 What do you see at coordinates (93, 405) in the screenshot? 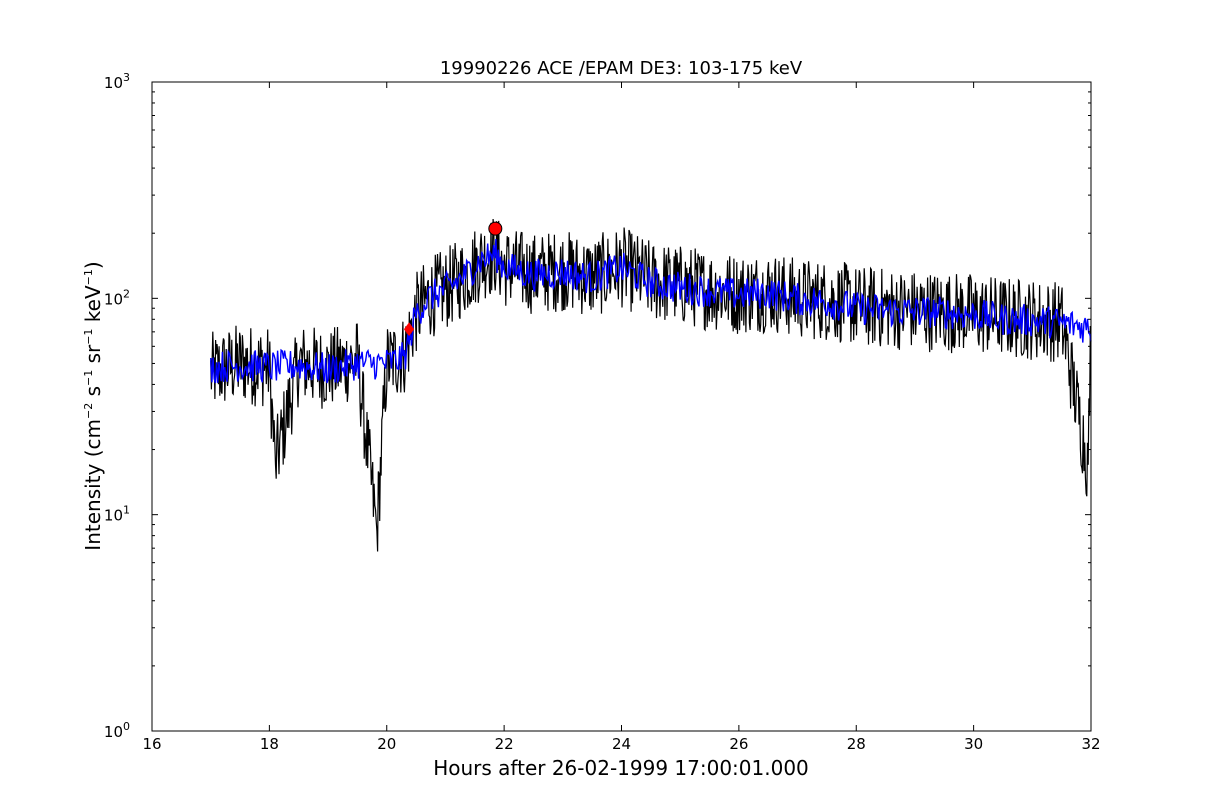
I see `y-axis-label: Intensity (cm−2 s−1 sr−1 keV−1)` at bounding box center [93, 405].